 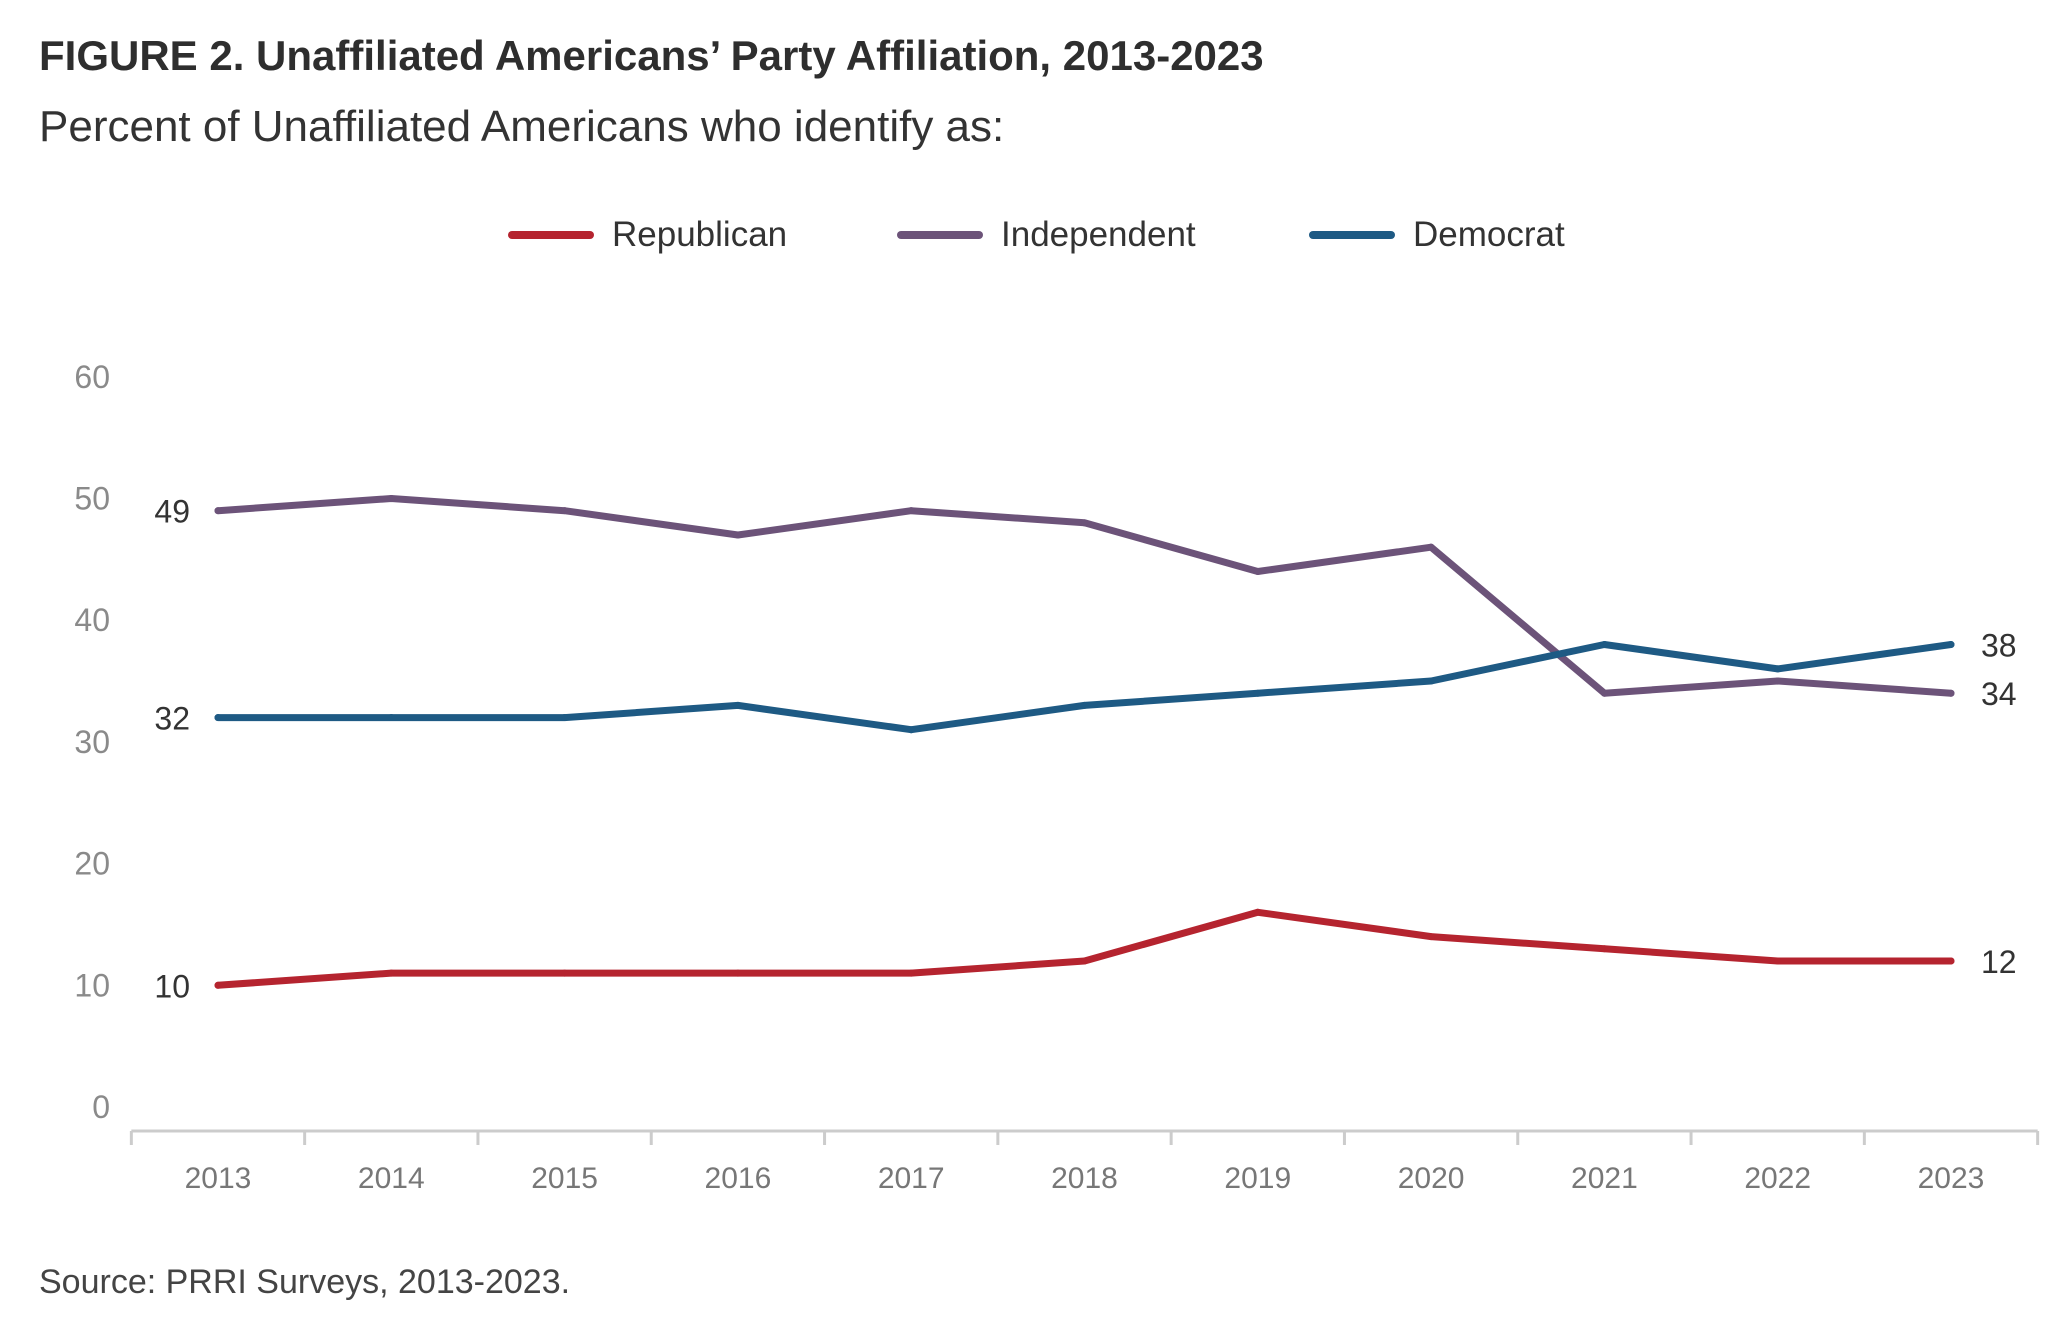 I want to click on start-value-label-democrat: 32, so click(x=172, y=719).